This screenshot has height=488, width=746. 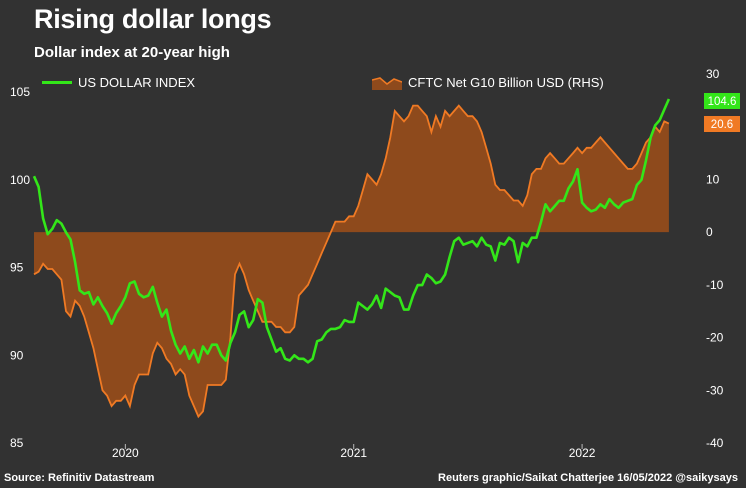 I want to click on left-axis-tick-label: 90, so click(x=17, y=355).